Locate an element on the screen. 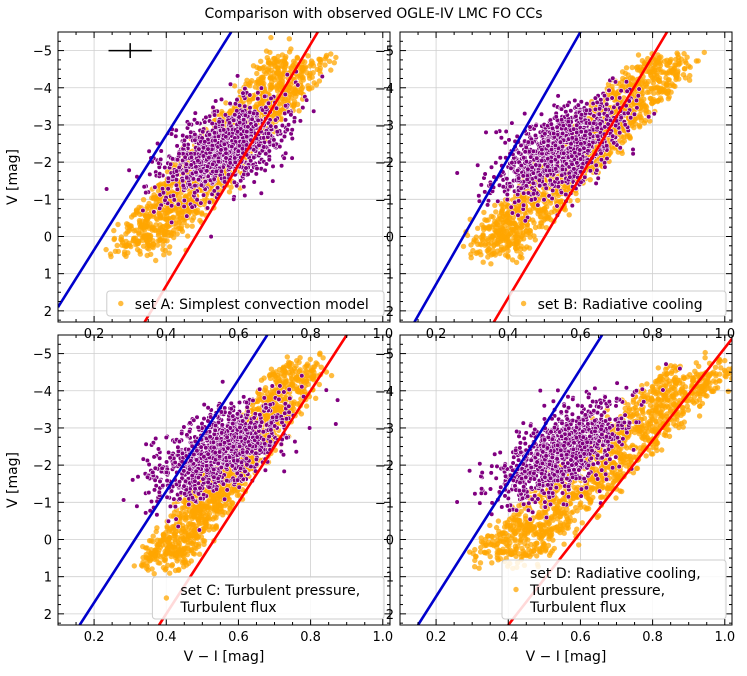 The image size is (747, 676). y-axis-label: V [mag] is located at coordinates (13, 177).